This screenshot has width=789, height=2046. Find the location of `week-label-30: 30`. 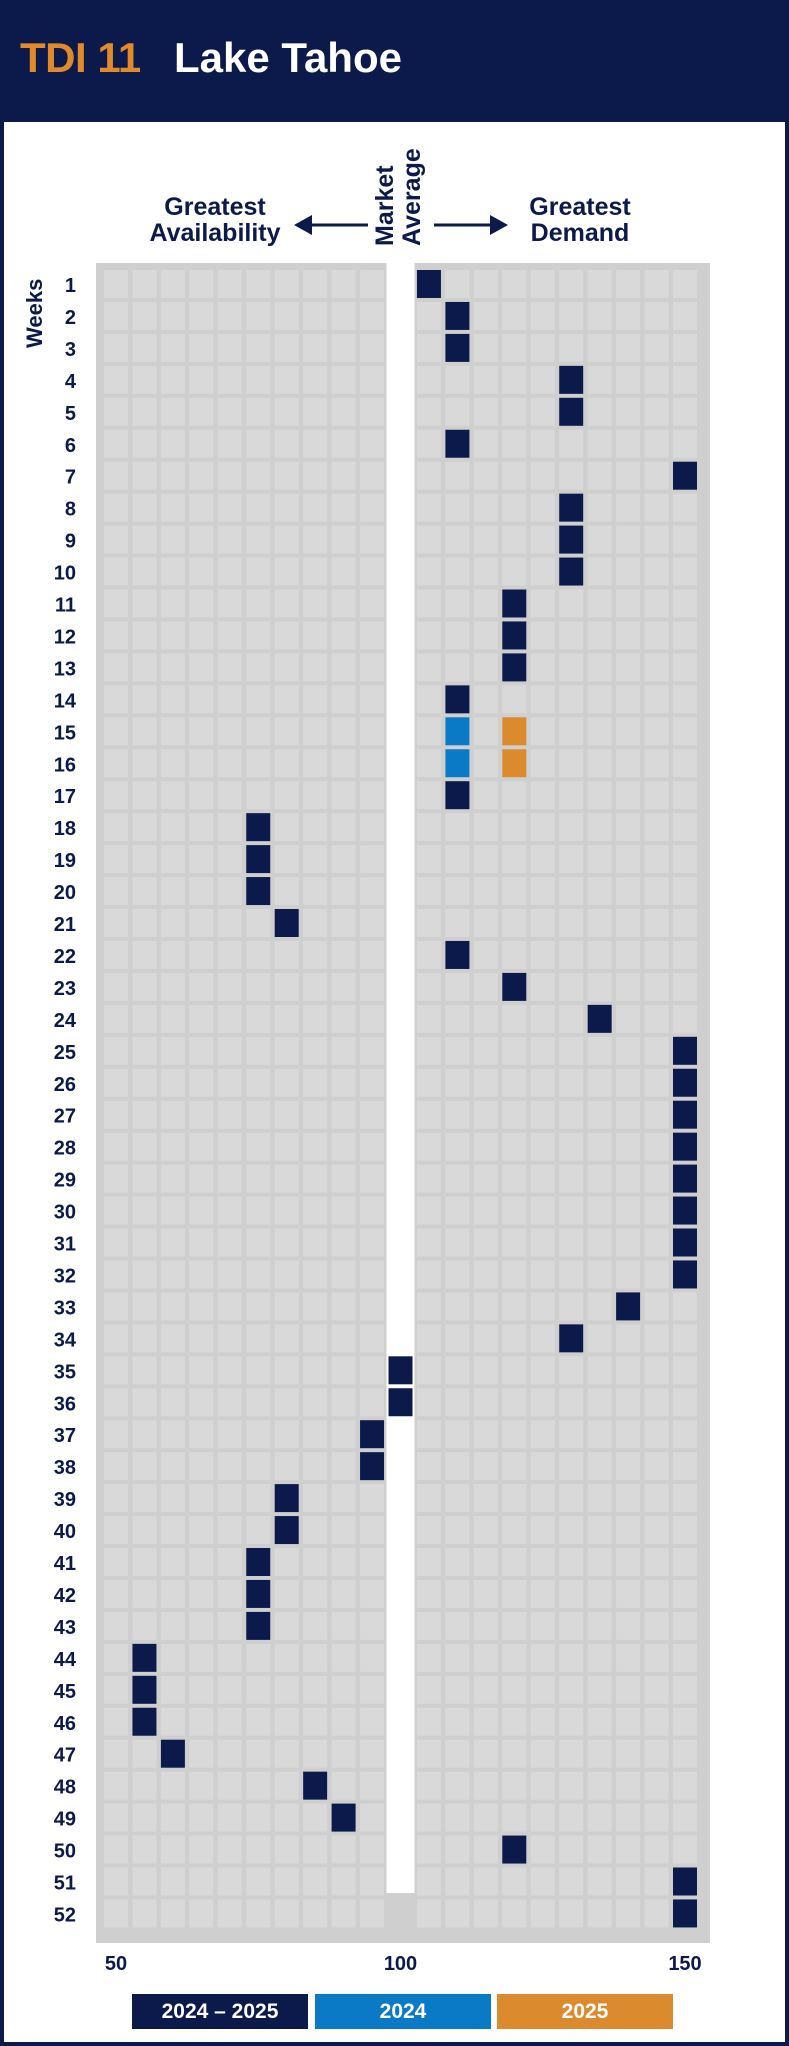

week-label-30: 30 is located at coordinates (65, 1213).